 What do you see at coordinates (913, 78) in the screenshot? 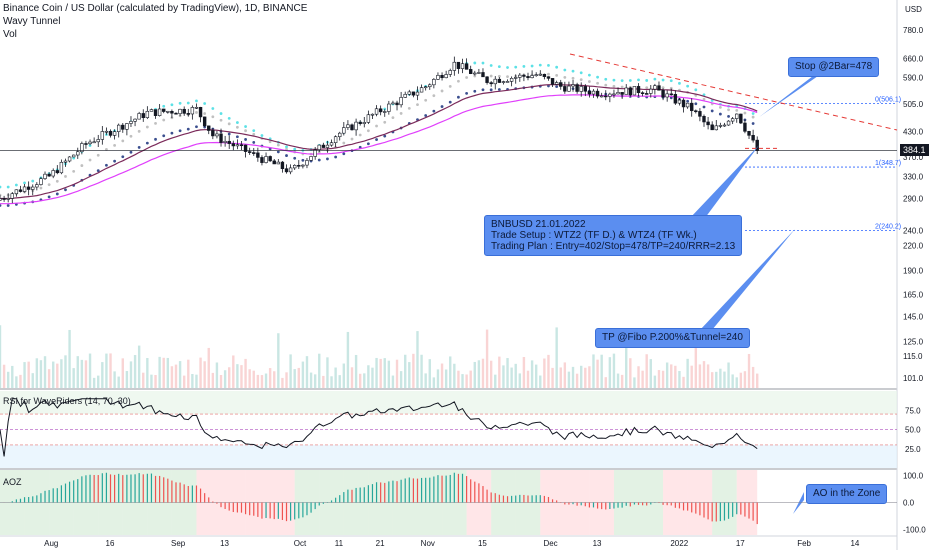
I see `price-tick-label: 590.0` at bounding box center [913, 78].